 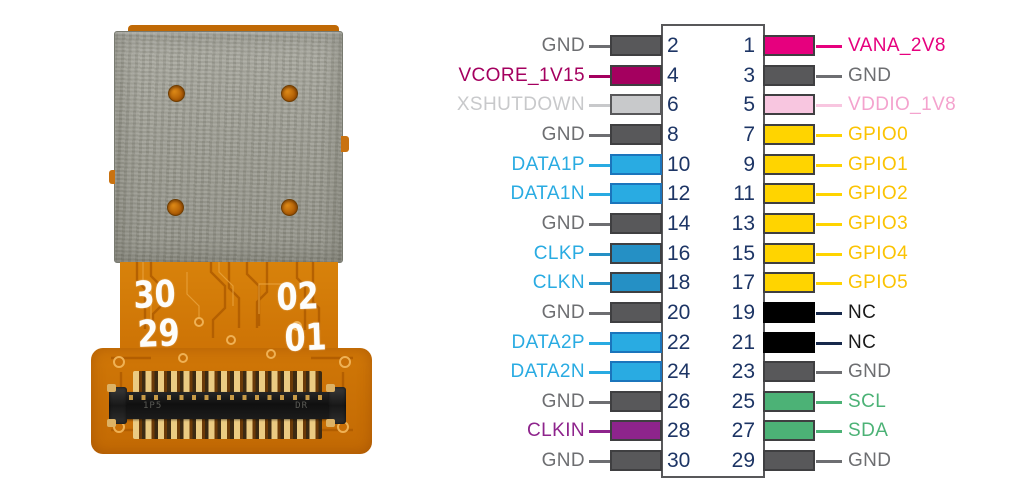 What do you see at coordinates (743, 253) in the screenshot?
I see `pin-number-right: 15` at bounding box center [743, 253].